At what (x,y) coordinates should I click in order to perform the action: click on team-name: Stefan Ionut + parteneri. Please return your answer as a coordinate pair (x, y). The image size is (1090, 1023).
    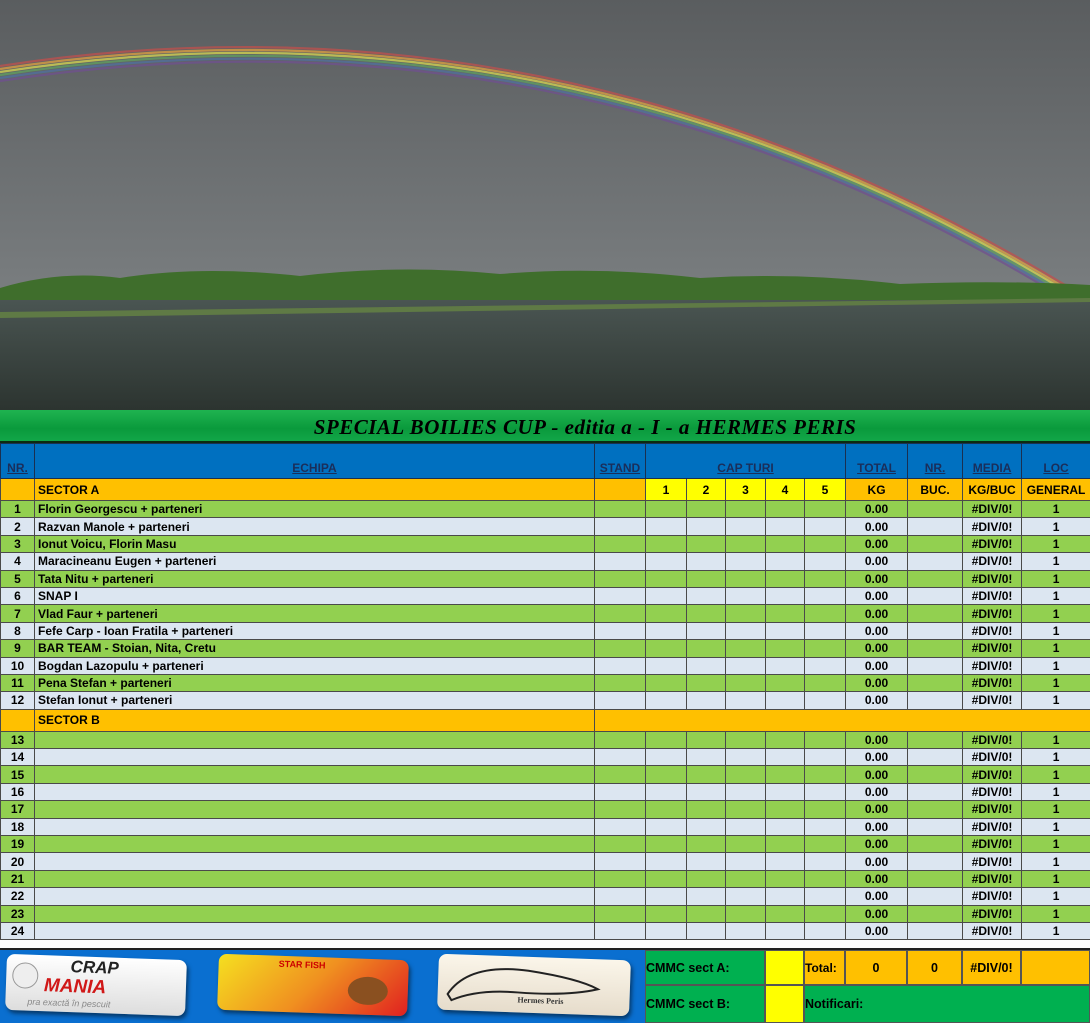
    Looking at the image, I should click on (315, 700).